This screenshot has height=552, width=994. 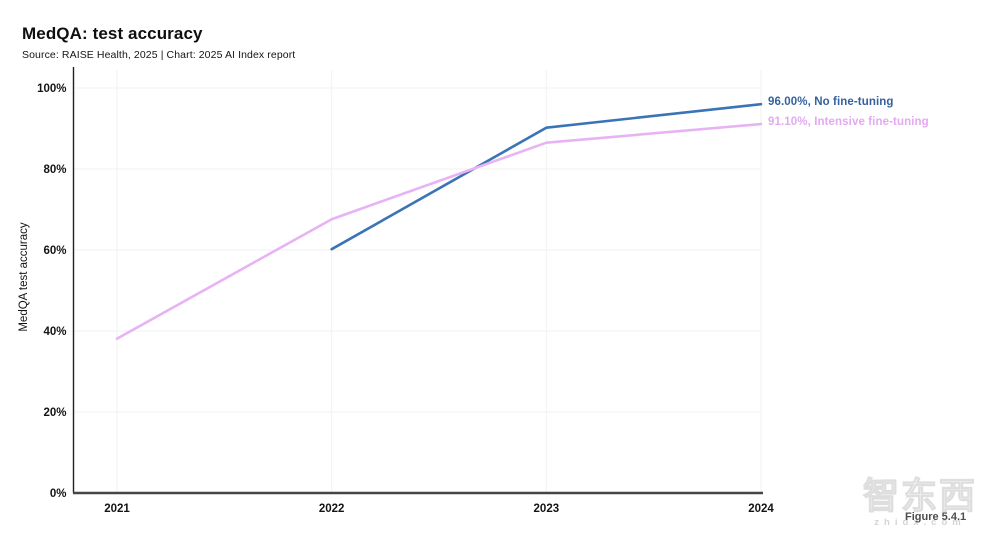 What do you see at coordinates (546, 176) in the screenshot?
I see `series-line-no-fine-tuning` at bounding box center [546, 176].